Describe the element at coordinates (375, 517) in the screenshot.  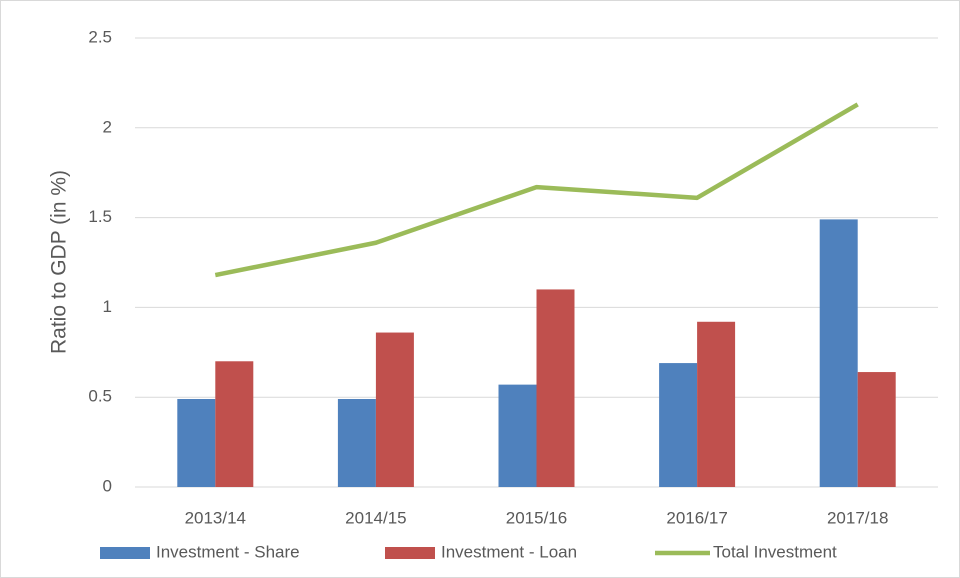
I see `x-tick-label: 2014/15` at that location.